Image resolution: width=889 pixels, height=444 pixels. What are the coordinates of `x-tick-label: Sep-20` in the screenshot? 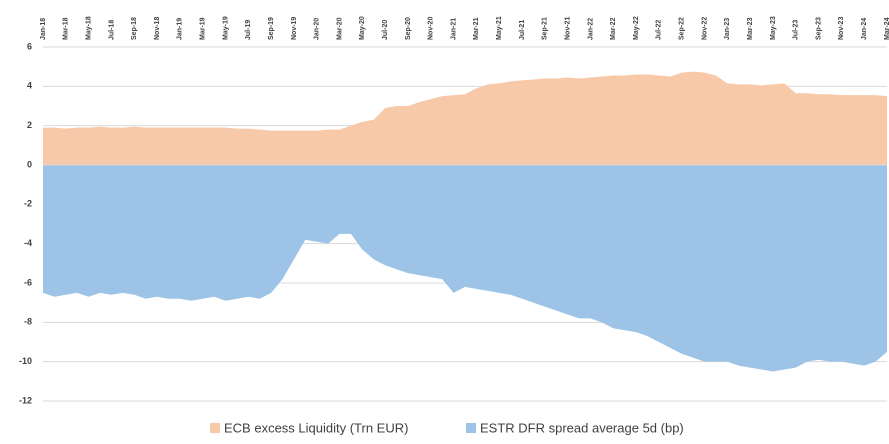 It's located at (408, 28).